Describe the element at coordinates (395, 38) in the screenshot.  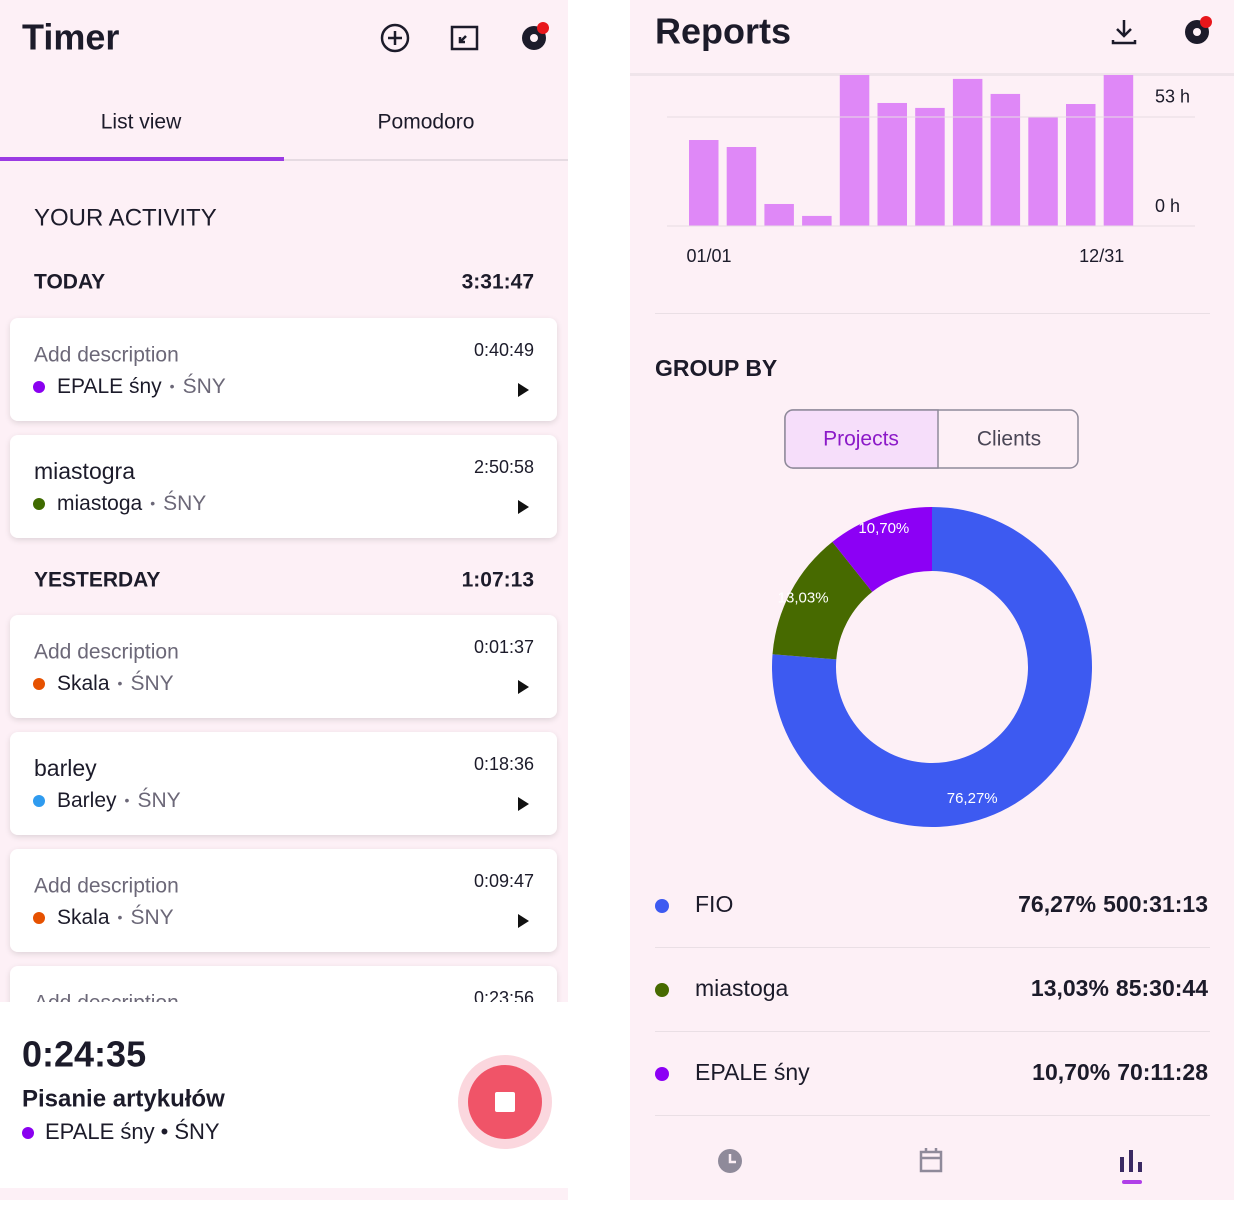
I see `add-icon` at that location.